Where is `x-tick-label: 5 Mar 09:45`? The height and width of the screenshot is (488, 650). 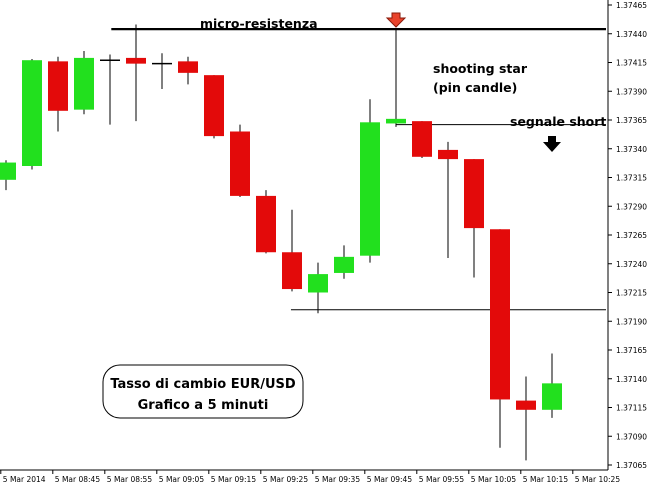 x-tick-label: 5 Mar 09:45 is located at coordinates (390, 479).